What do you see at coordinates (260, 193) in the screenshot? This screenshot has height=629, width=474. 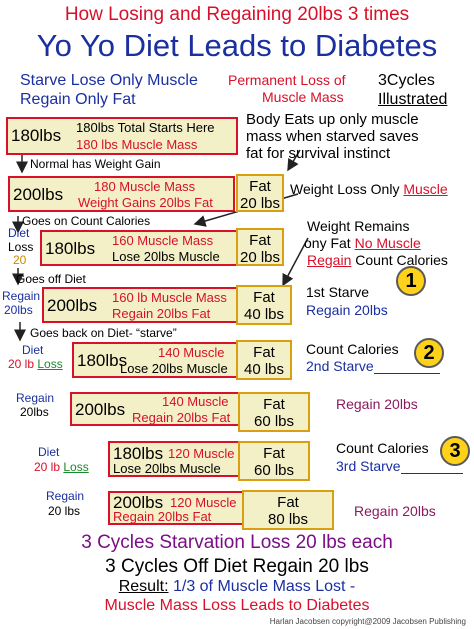 I see `row-2-fat-box: Fat 20 lbs` at bounding box center [260, 193].